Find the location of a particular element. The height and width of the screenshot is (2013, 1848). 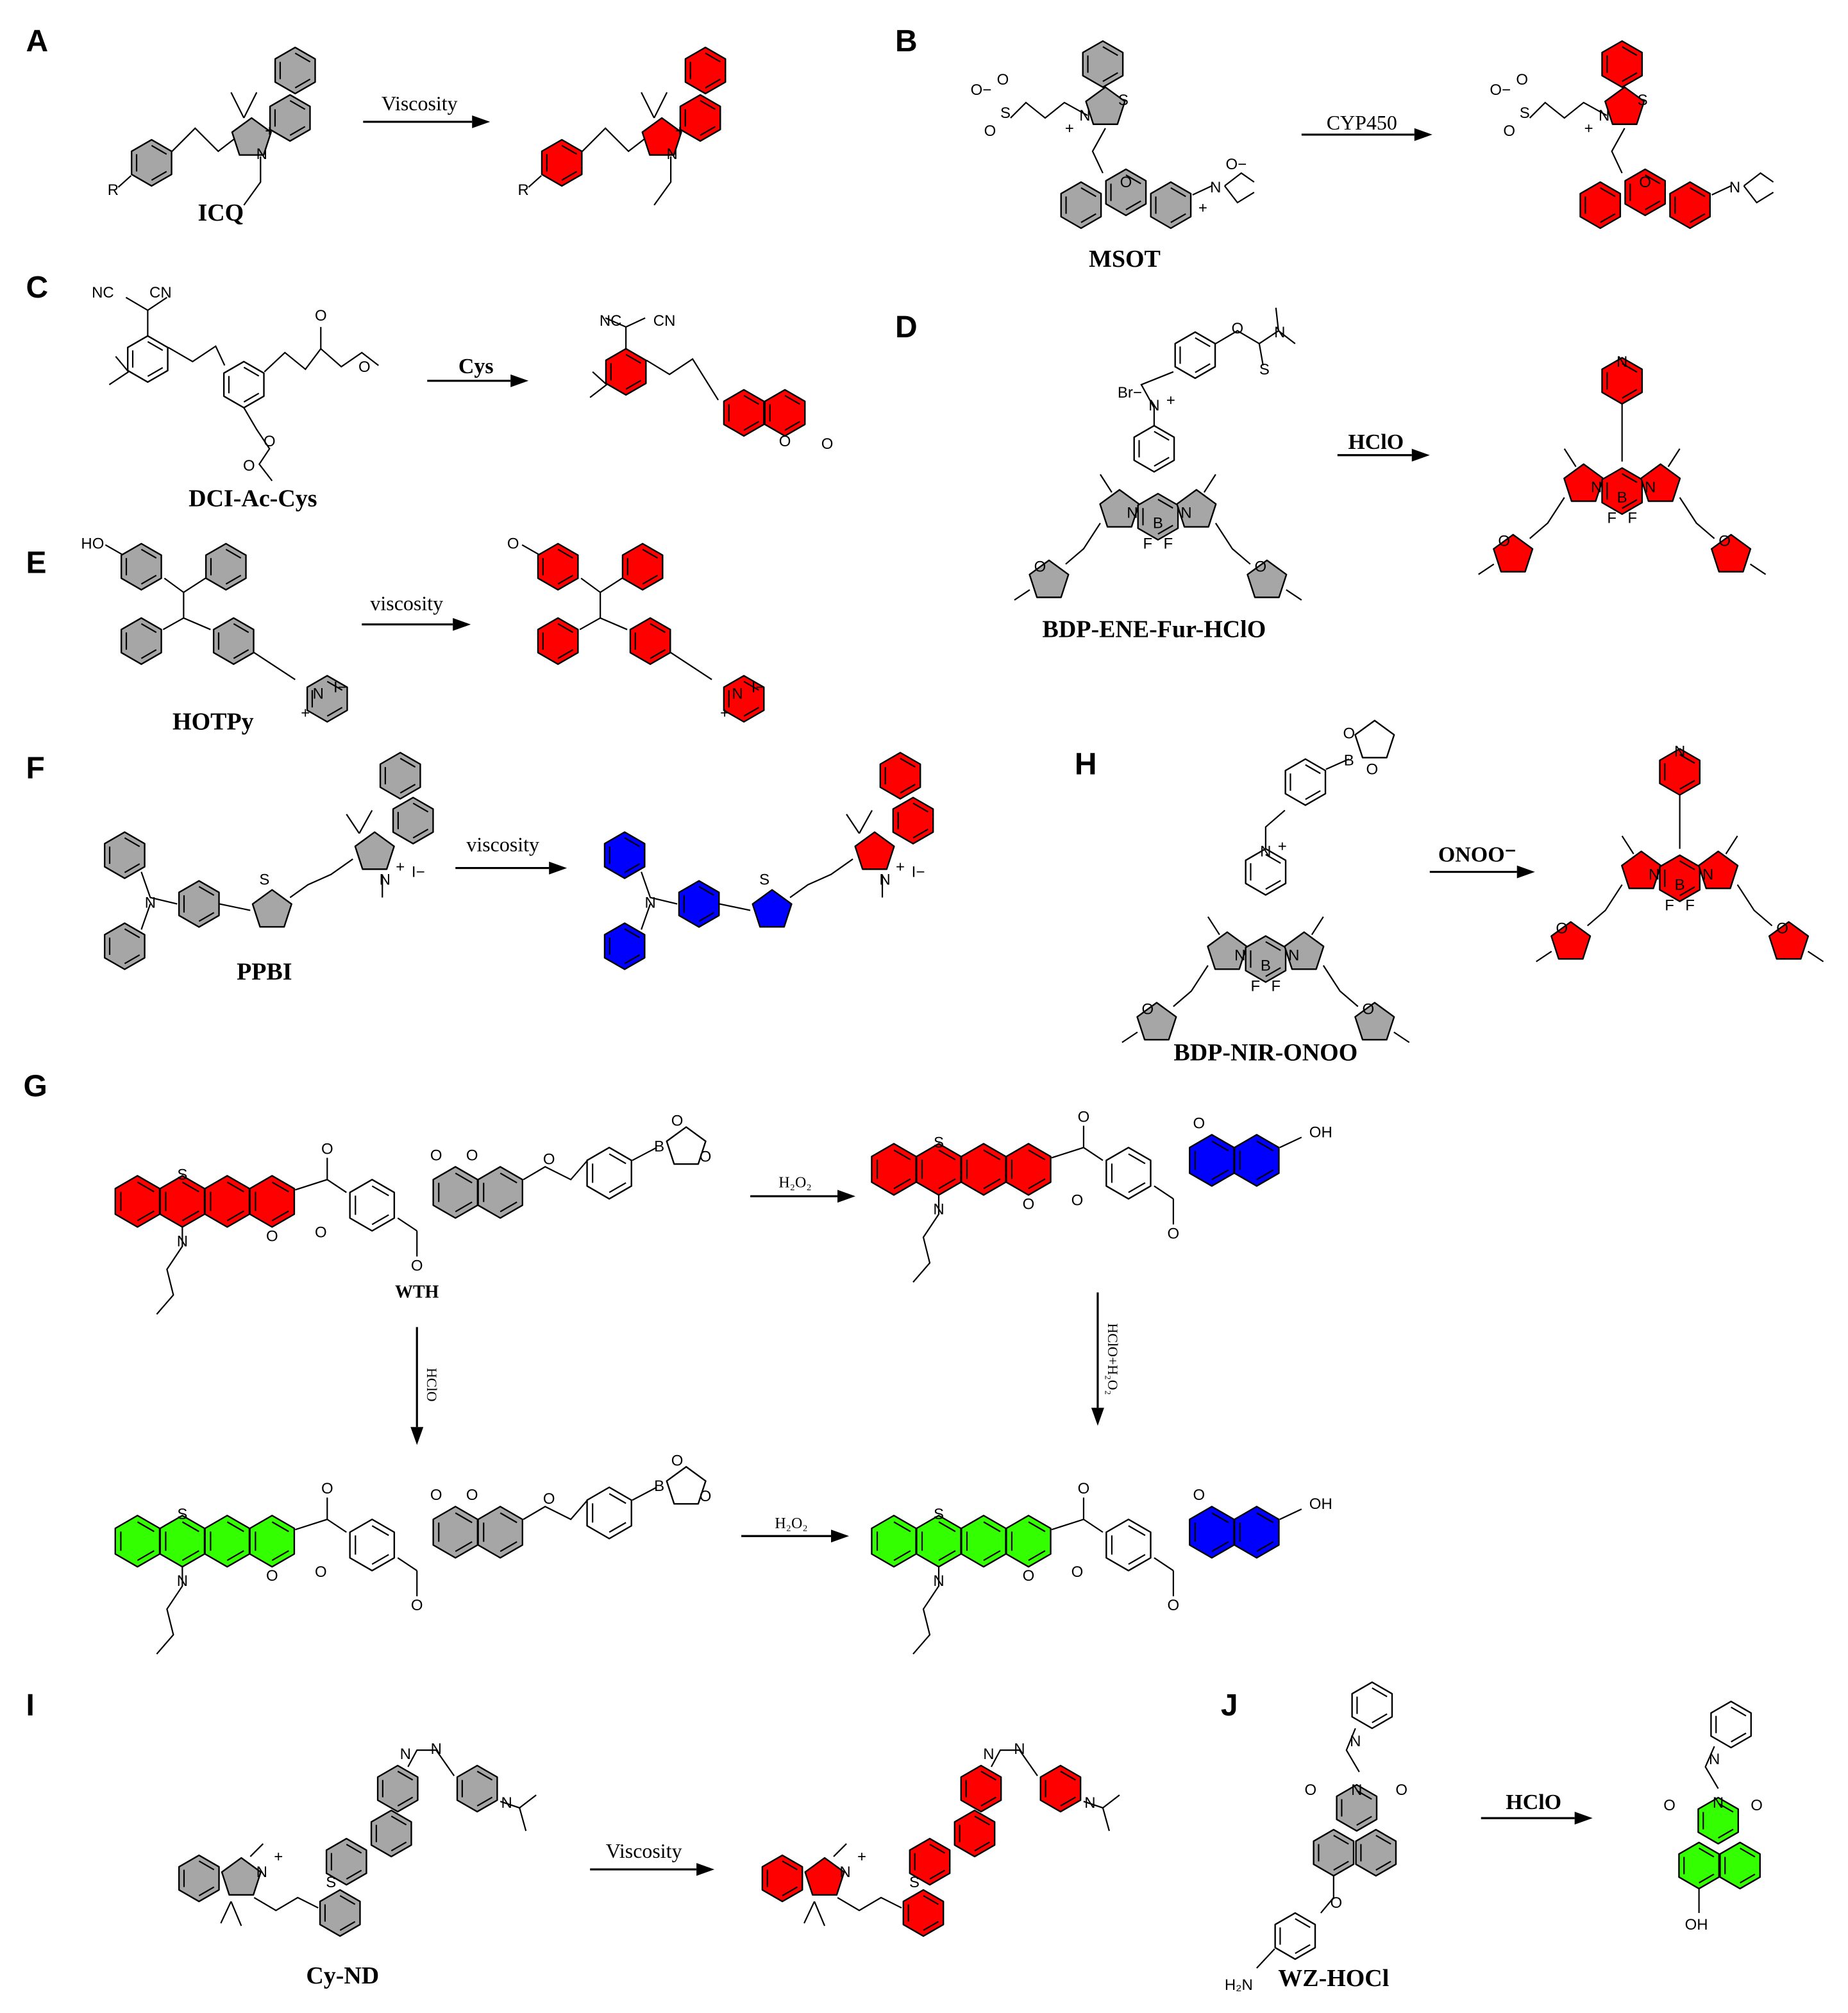

reagent-cyp450: CYP450 is located at coordinates (1362, 123).